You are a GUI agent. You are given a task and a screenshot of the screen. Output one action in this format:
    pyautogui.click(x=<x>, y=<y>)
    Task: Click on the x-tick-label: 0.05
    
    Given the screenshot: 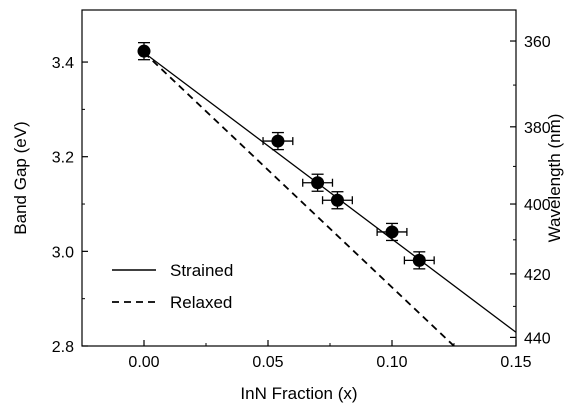 What is the action you would take?
    pyautogui.click(x=267, y=362)
    